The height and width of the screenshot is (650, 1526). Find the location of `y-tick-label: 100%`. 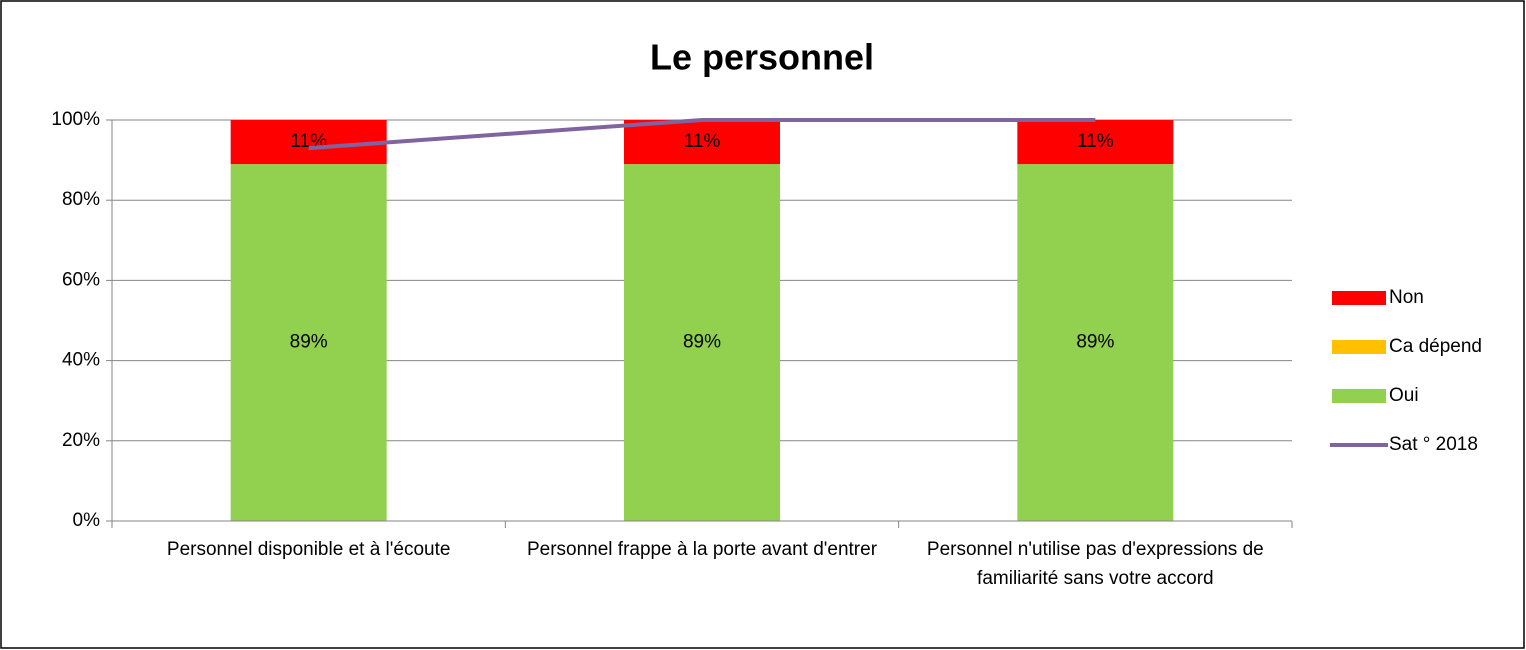

y-tick-label: 100% is located at coordinates (75, 119).